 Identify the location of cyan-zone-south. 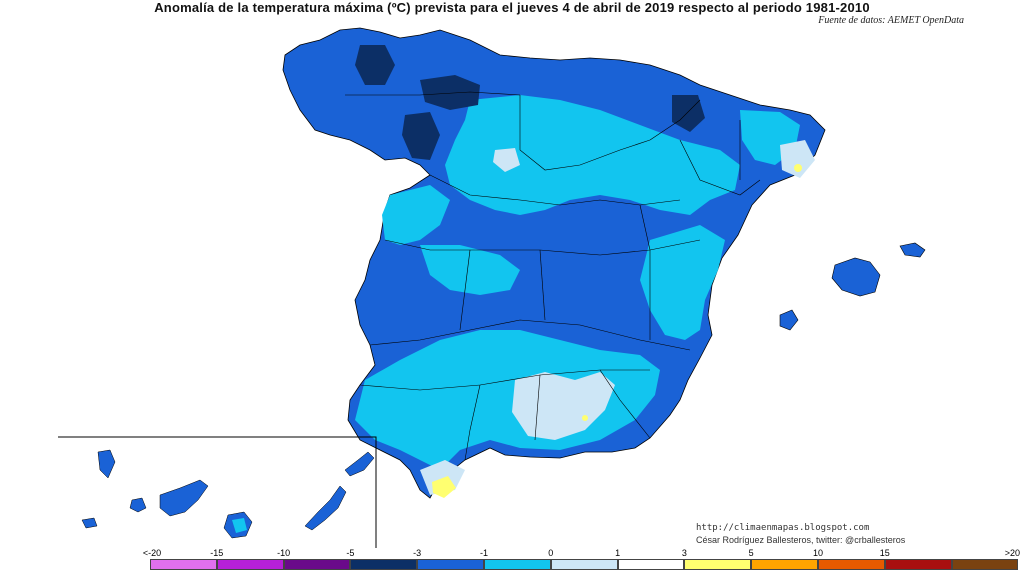
(507, 400).